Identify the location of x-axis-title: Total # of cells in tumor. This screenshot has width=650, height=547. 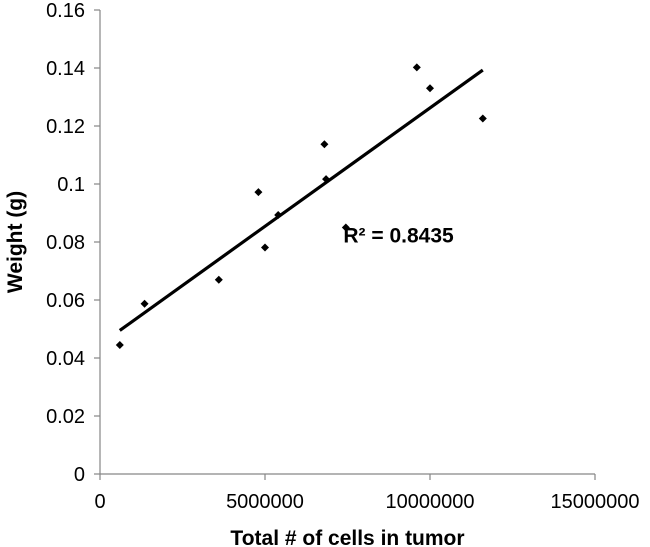
(347, 537).